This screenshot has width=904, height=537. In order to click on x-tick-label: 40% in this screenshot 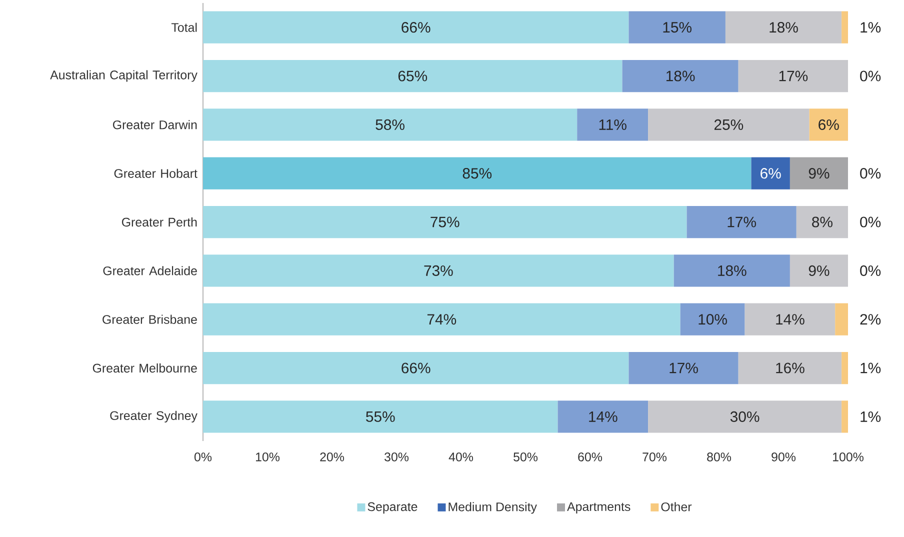, I will do `click(461, 457)`.